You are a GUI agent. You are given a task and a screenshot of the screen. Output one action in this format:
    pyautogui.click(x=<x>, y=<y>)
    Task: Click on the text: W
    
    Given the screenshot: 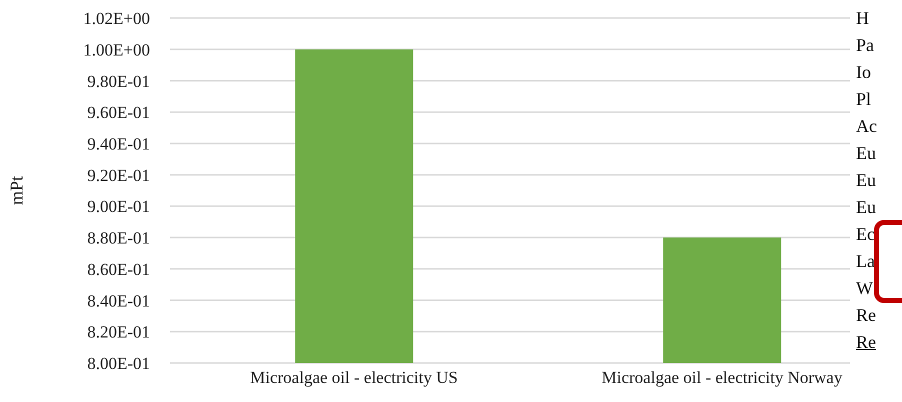 What is the action you would take?
    pyautogui.click(x=864, y=288)
    